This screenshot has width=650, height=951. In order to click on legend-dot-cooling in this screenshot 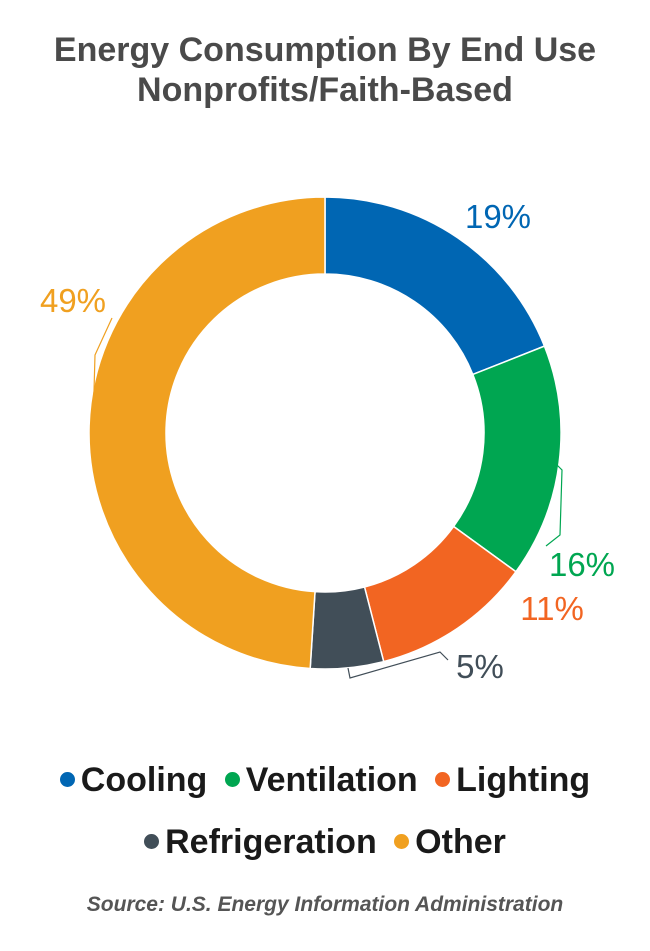, I will do `click(67, 779)`.